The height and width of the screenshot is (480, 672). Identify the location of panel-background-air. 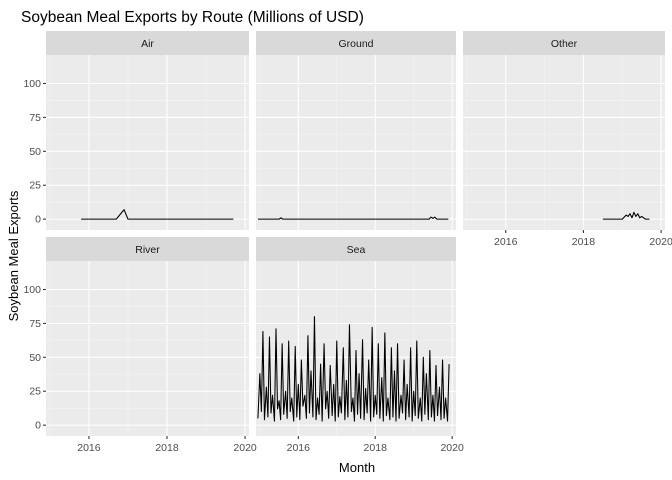
(147, 142).